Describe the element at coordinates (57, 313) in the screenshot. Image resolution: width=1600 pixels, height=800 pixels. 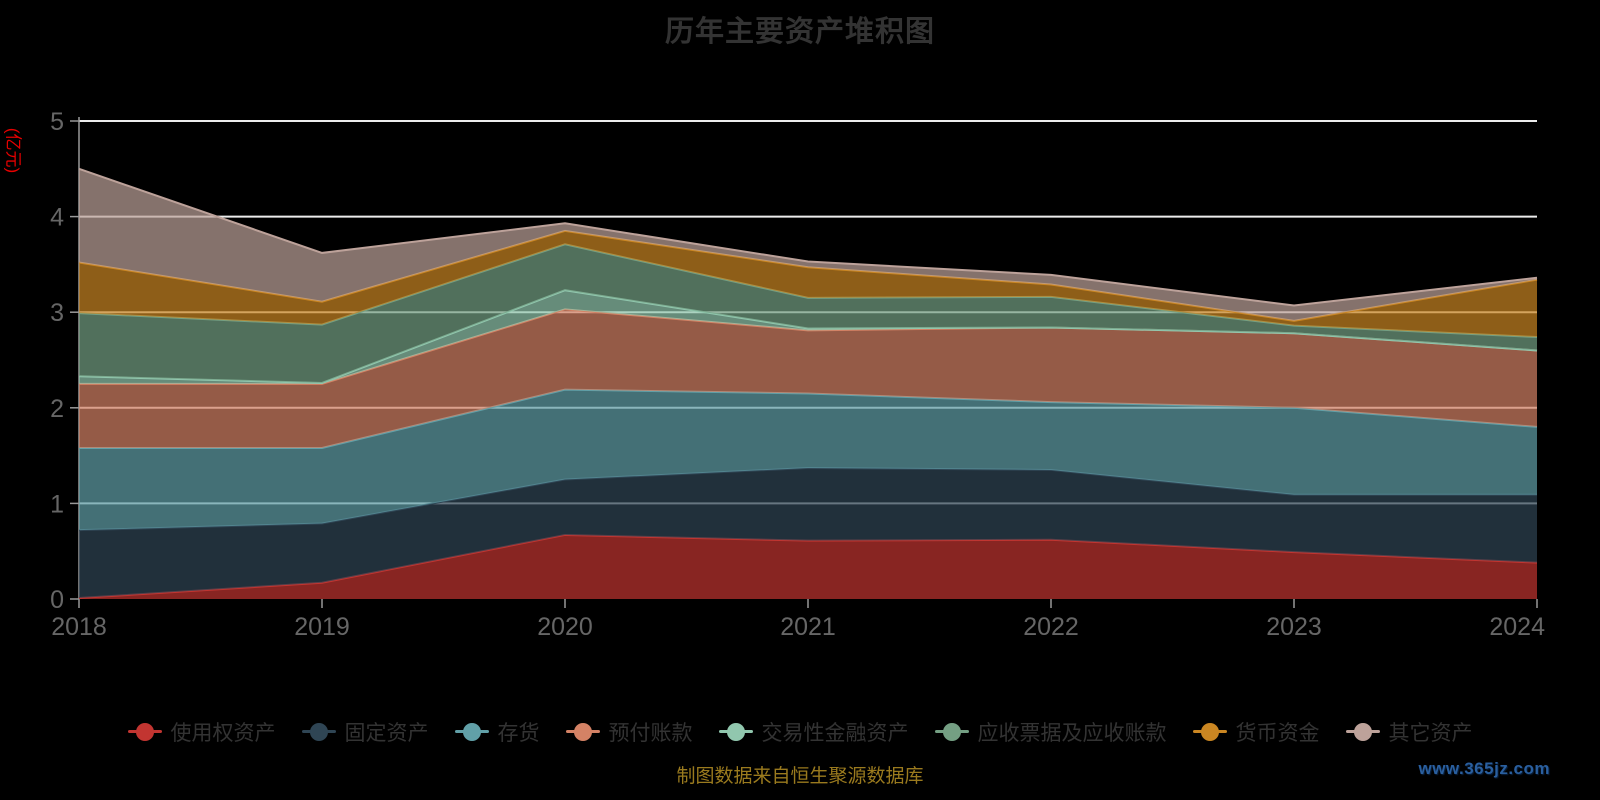
I see `y-axis-label: 3` at that location.